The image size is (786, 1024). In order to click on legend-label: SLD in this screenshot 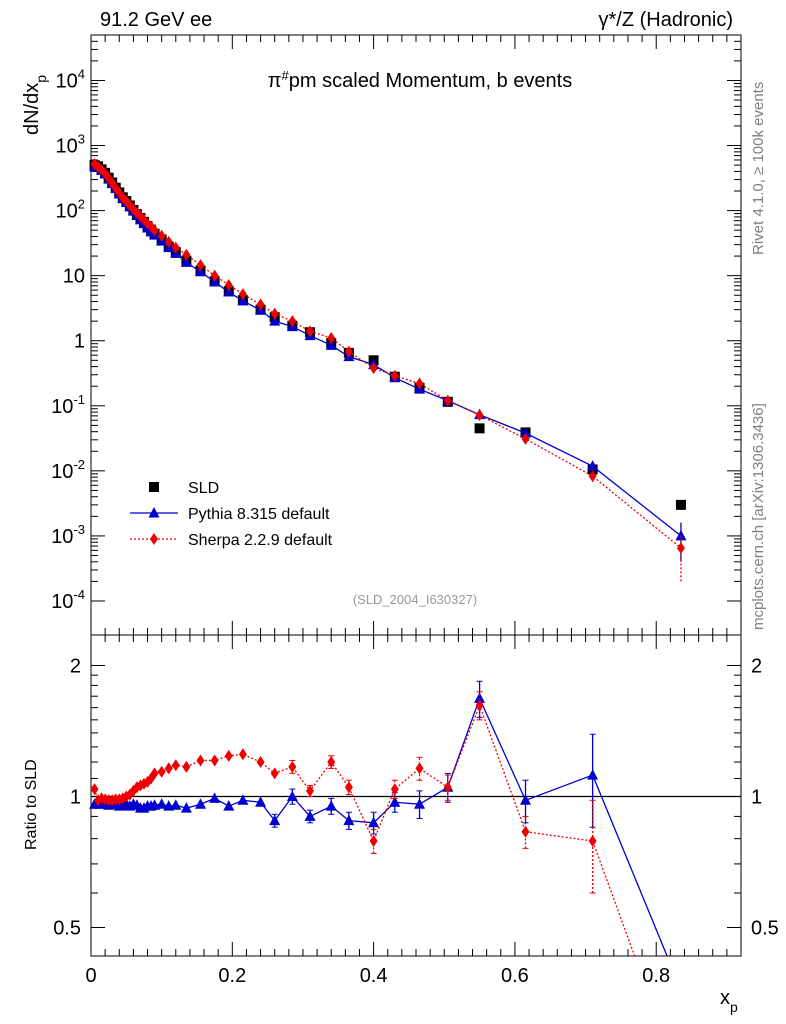, I will do `click(203, 488)`.